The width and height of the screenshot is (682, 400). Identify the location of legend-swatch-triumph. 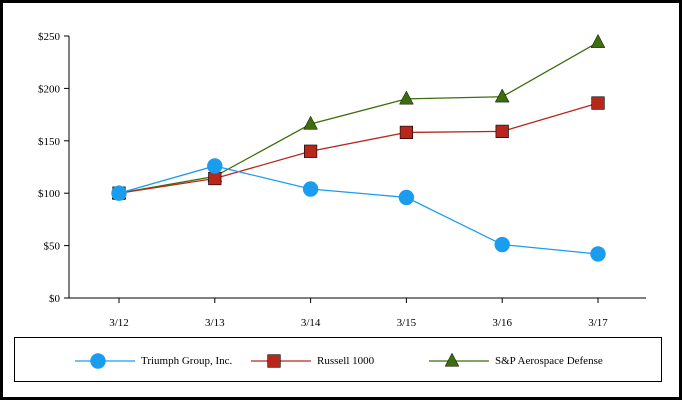
(105, 360).